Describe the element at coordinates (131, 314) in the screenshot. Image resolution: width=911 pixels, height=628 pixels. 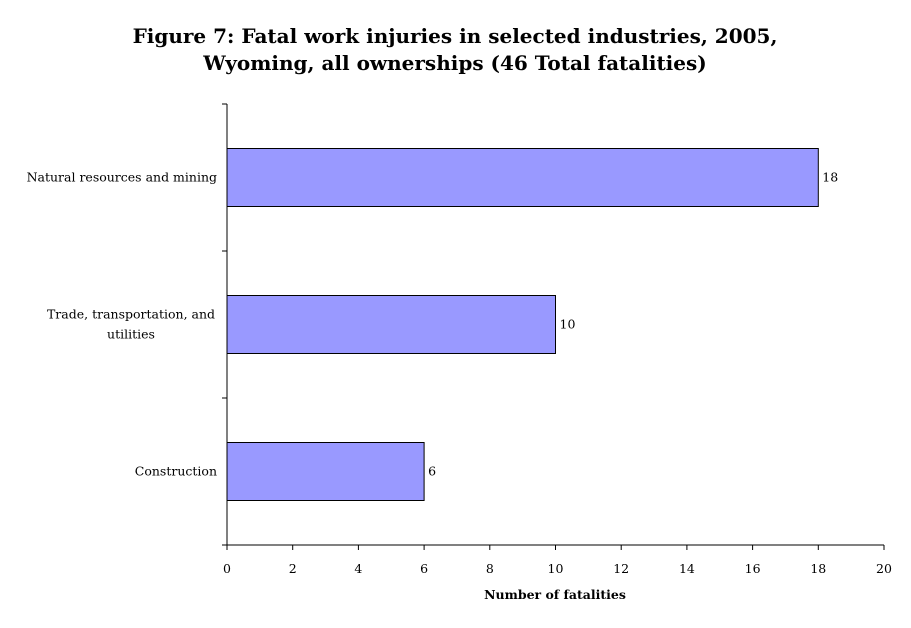
I see `category-label-line: Trade, transportation, and` at that location.